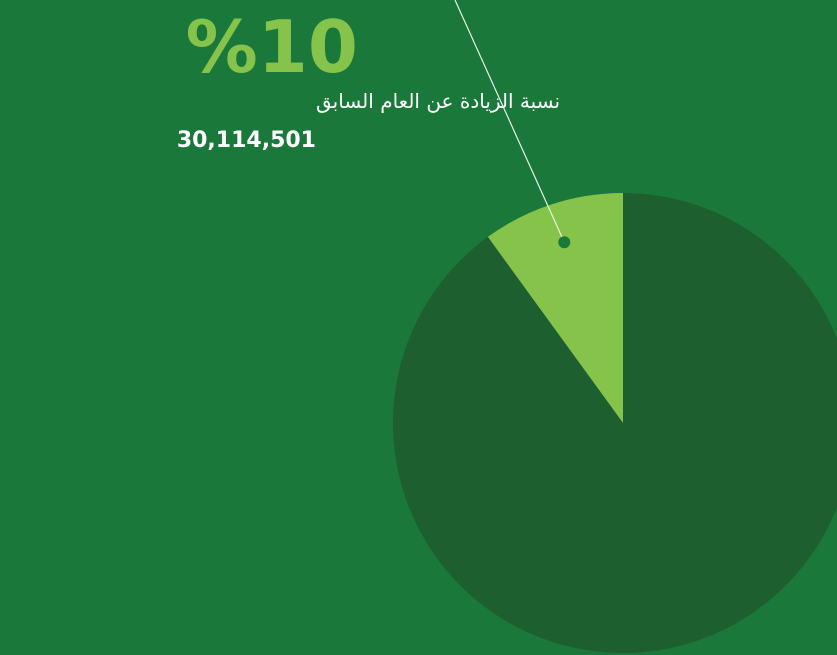  Describe the element at coordinates (272, 47) in the screenshot. I see `slice-value-label: %10` at that location.